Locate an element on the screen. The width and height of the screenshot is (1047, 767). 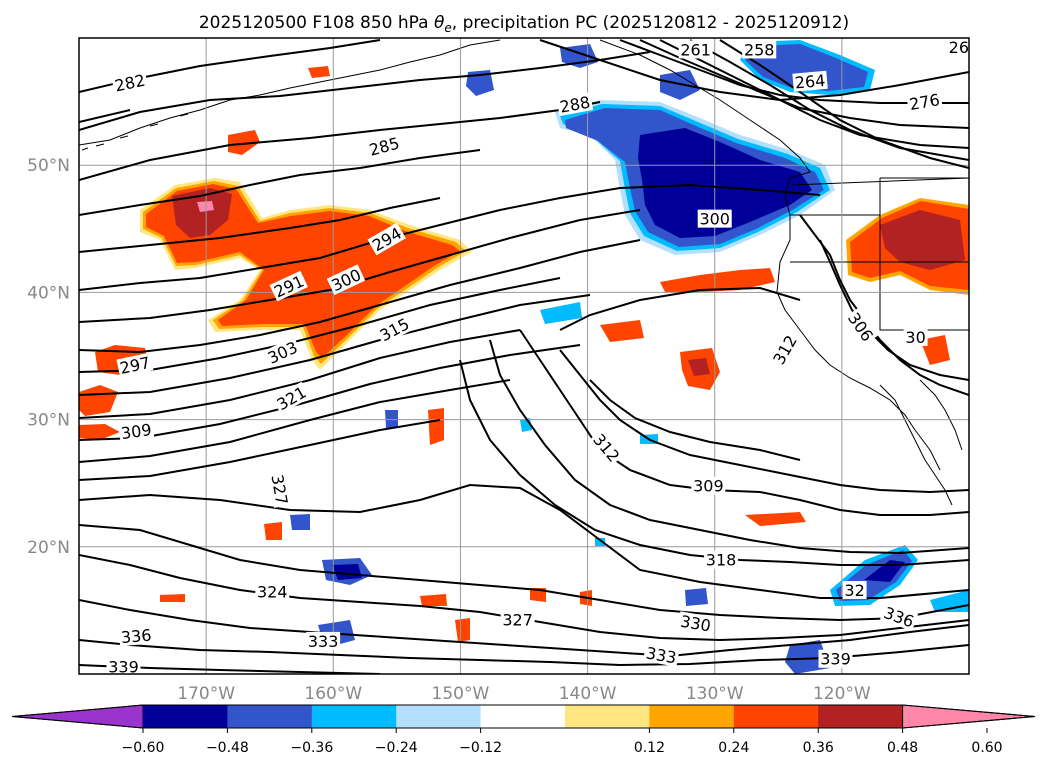
lat-tick-label: 20°N is located at coordinates (48, 548).